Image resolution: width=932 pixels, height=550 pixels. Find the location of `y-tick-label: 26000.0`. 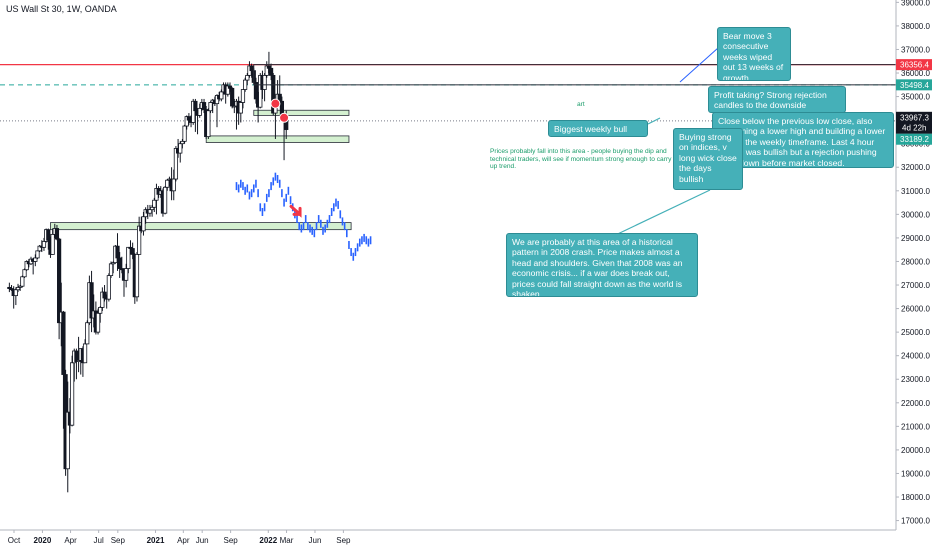

y-tick-label: 26000.0 is located at coordinates (915, 309).